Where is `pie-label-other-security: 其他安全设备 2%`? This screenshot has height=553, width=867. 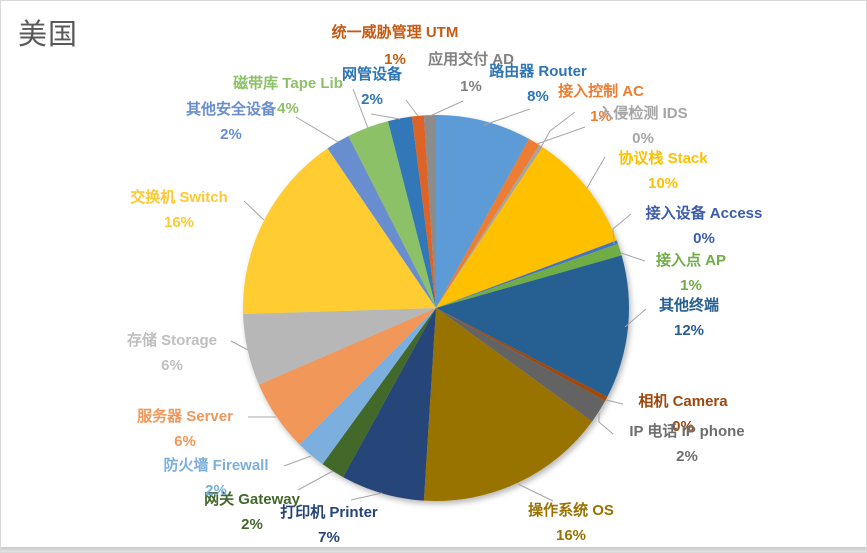
pie-label-other-security: 其他安全设备 2% is located at coordinates (231, 122).